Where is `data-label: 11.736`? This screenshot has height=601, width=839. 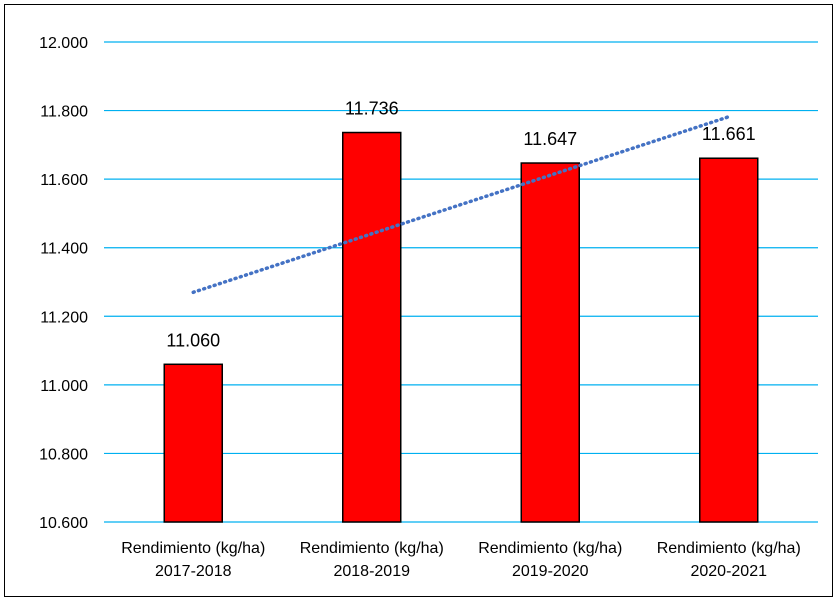
data-label: 11.736 is located at coordinates (372, 109).